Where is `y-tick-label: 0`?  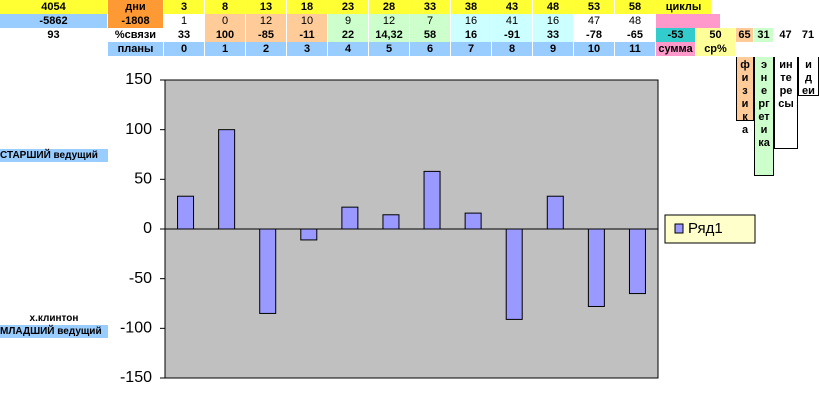 y-tick-label: 0 is located at coordinates (147, 228).